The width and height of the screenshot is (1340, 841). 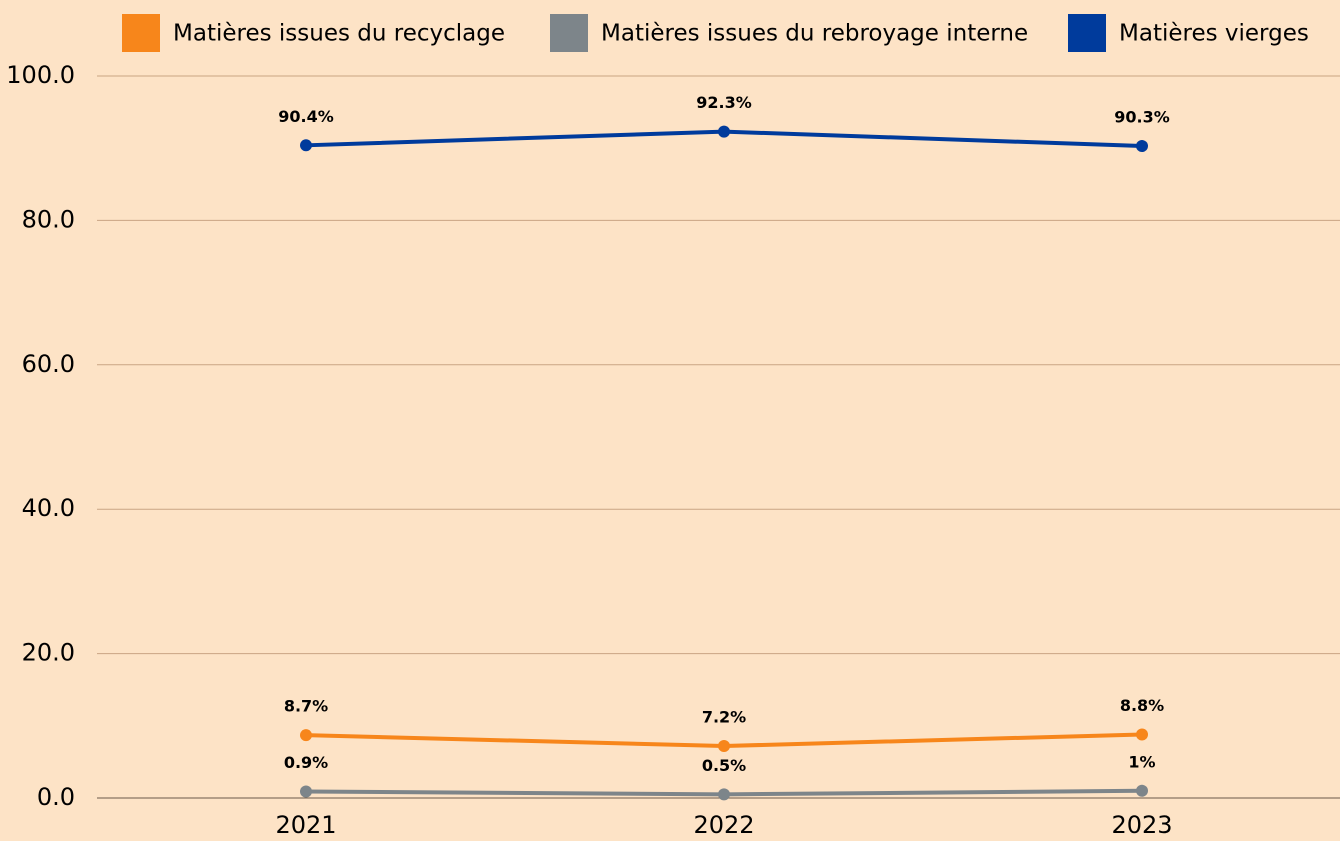 What do you see at coordinates (1142, 117) in the screenshot?
I see `data-label: 90.3%` at bounding box center [1142, 117].